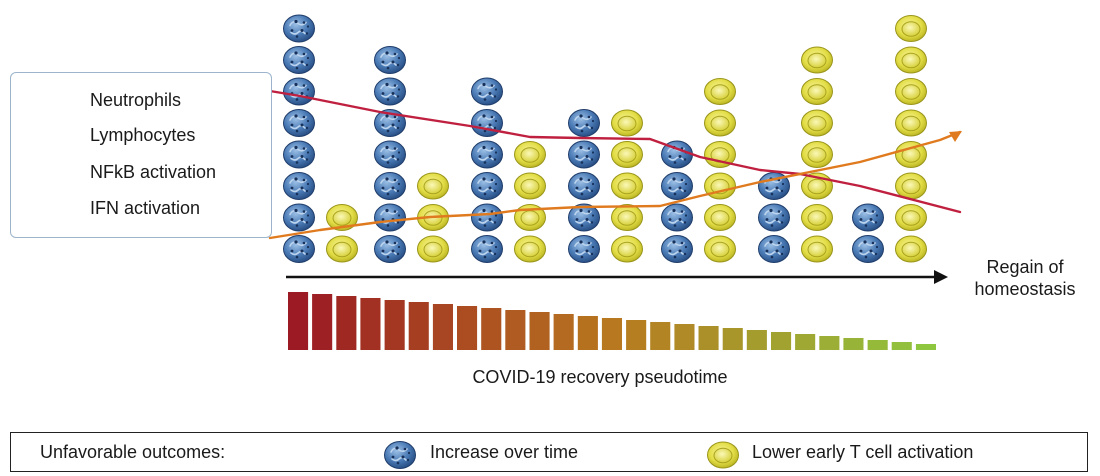  Describe the element at coordinates (153, 172) in the screenshot. I see `legend-nfkb-label: NFkB activation` at that location.